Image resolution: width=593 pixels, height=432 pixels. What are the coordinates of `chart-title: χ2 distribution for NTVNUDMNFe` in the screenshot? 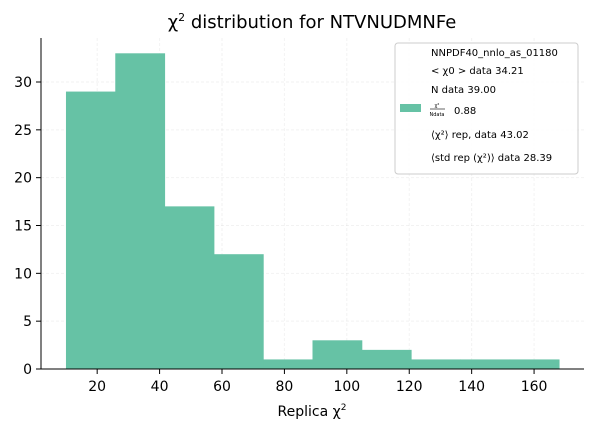 It's located at (312, 22).